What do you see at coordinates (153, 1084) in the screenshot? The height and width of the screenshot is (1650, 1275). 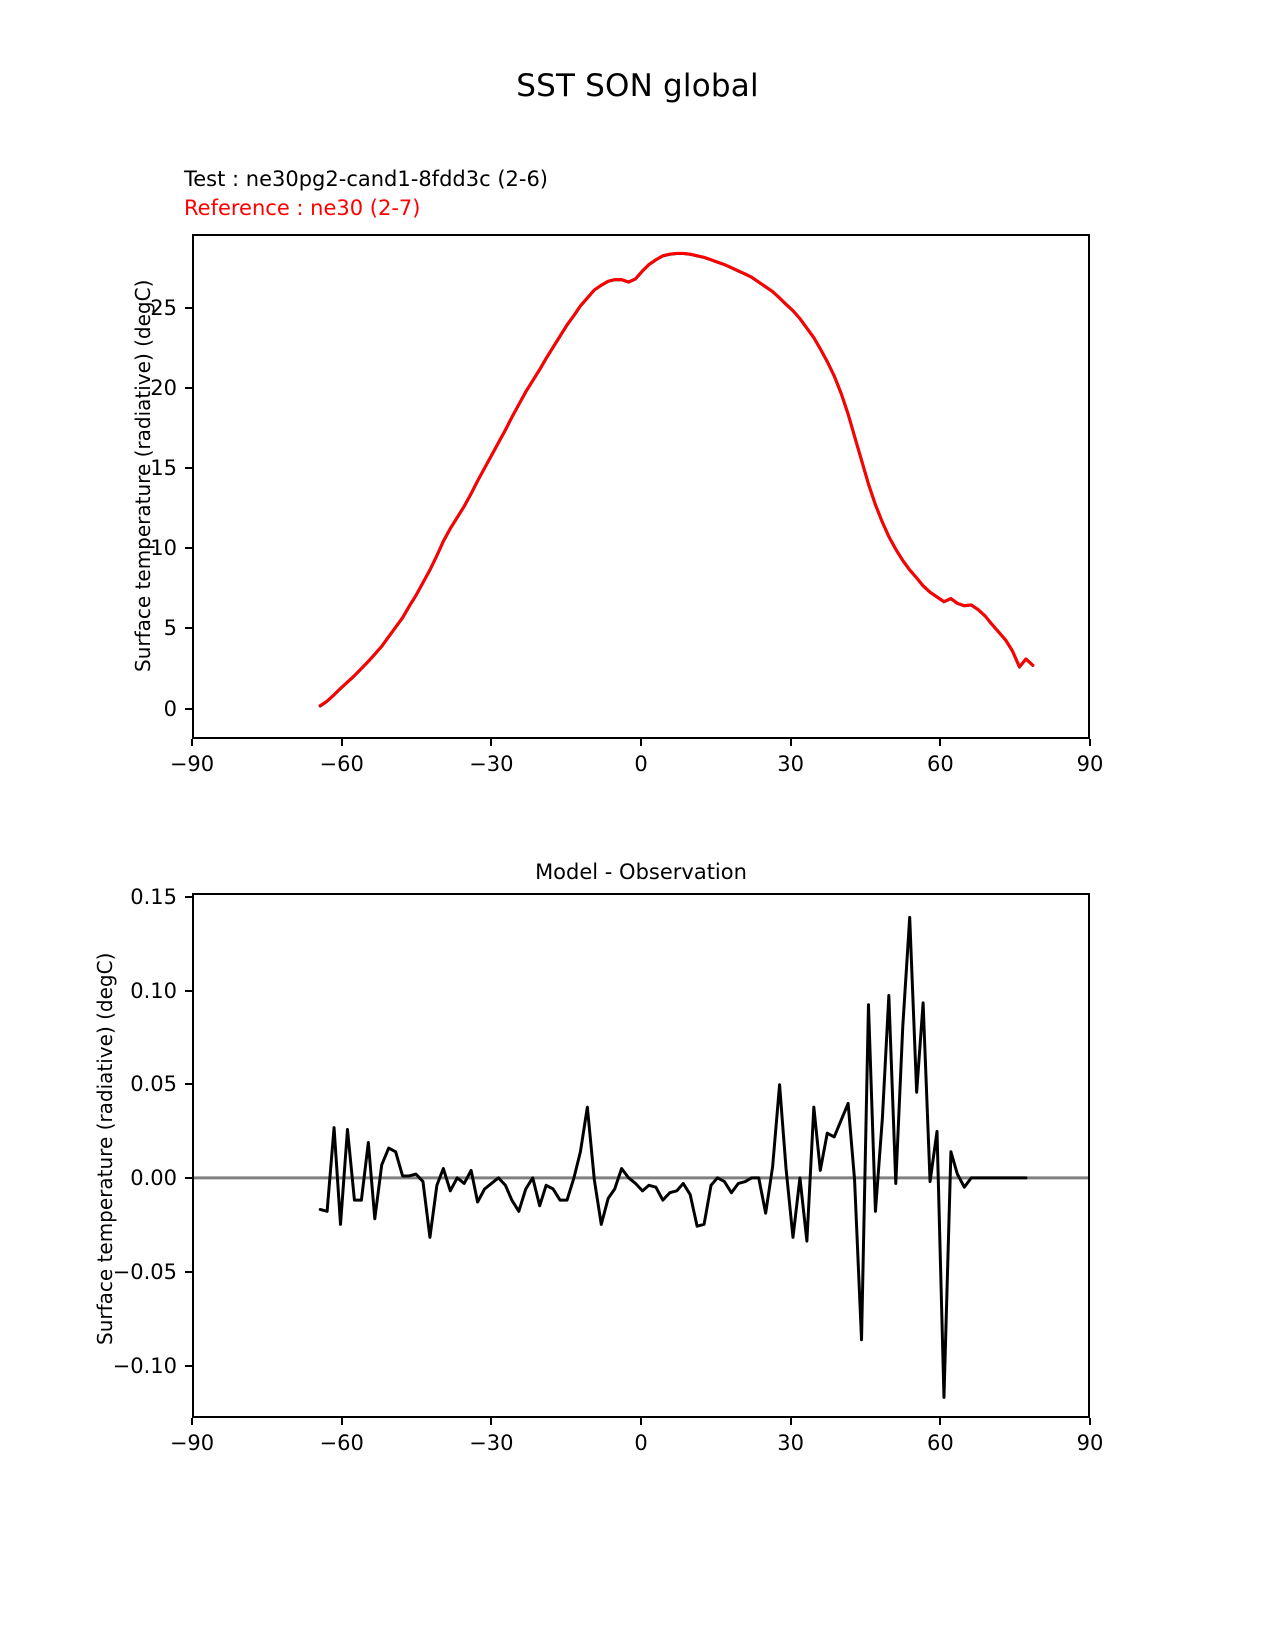 I see `y-tick-label: 0.05` at bounding box center [153, 1084].